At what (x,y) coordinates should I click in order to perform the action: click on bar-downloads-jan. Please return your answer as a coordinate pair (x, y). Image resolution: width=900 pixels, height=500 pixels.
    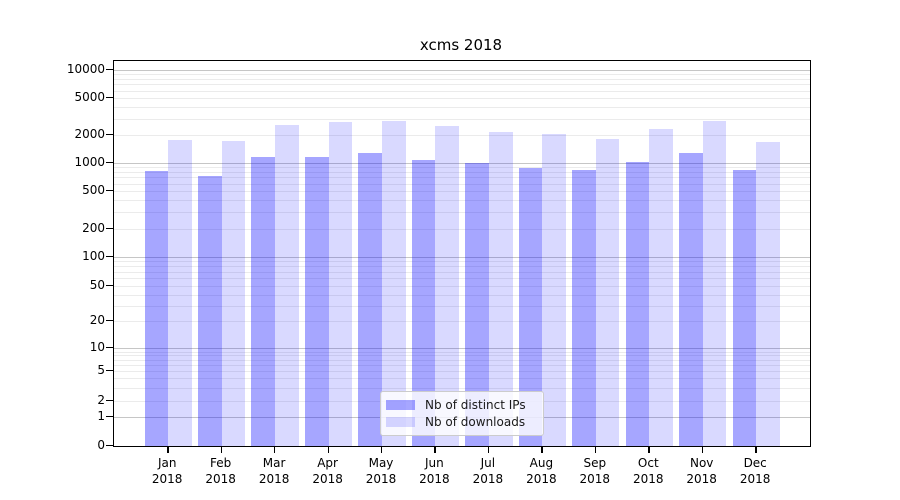
    Looking at the image, I should click on (180, 293).